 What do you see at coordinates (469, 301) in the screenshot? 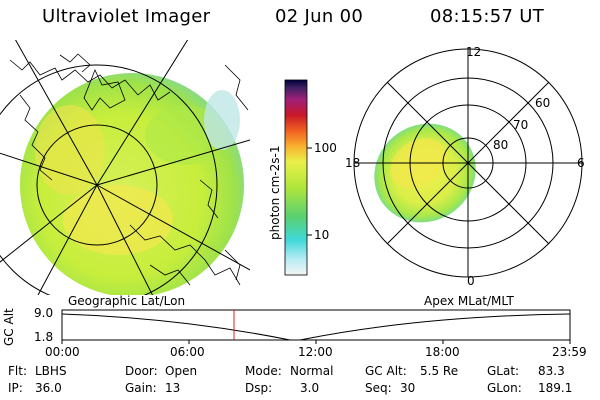
I see `strip-right-title: Apex MLat/MLT` at bounding box center [469, 301].